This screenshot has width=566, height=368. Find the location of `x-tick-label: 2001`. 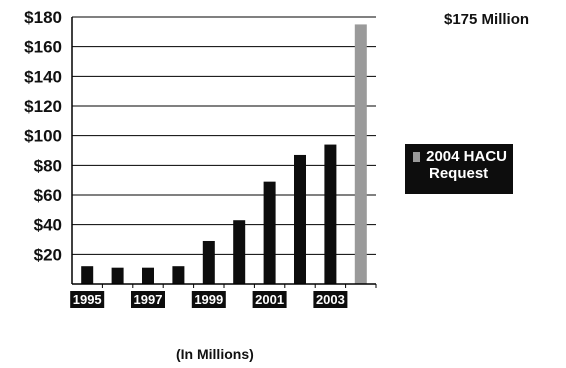

x-tick-label: 2001 is located at coordinates (269, 299).